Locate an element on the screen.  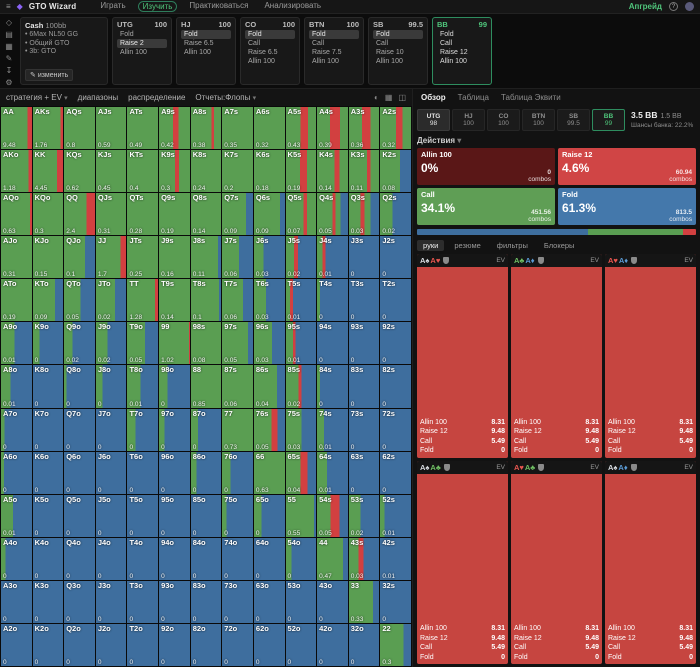
hand-cell-T6o: T6o 0 is located at coordinates (143, 472).